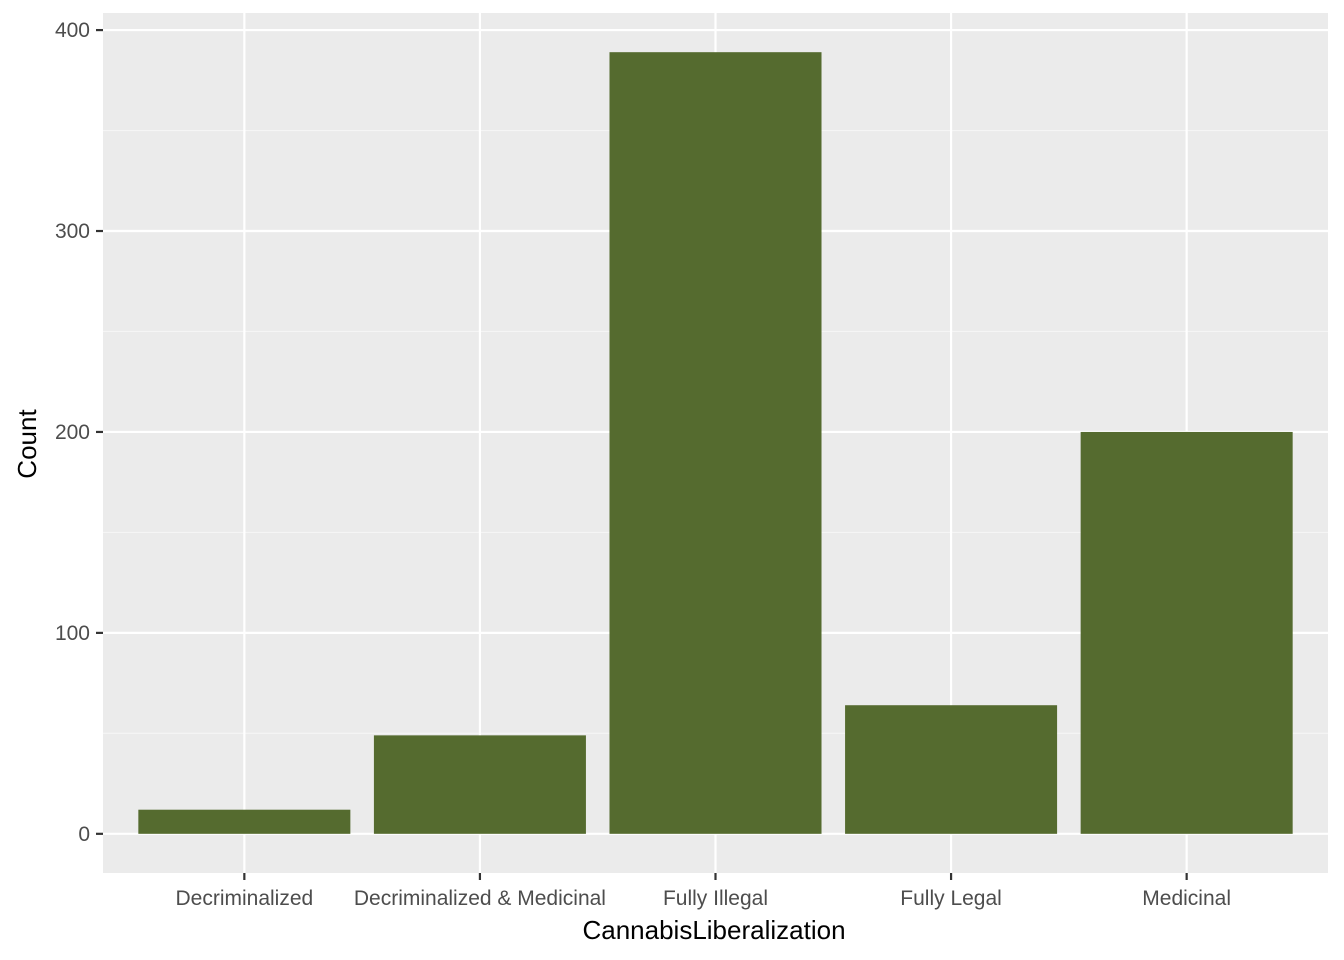  Describe the element at coordinates (27, 444) in the screenshot. I see `y-axis-title: Count` at that location.